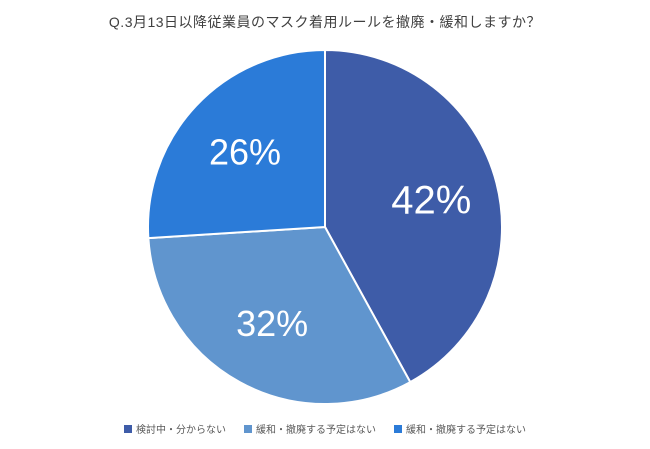 The height and width of the screenshot is (449, 650). What do you see at coordinates (272, 323) in the screenshot?
I see `pie-slice-value-label: 32%` at bounding box center [272, 323].